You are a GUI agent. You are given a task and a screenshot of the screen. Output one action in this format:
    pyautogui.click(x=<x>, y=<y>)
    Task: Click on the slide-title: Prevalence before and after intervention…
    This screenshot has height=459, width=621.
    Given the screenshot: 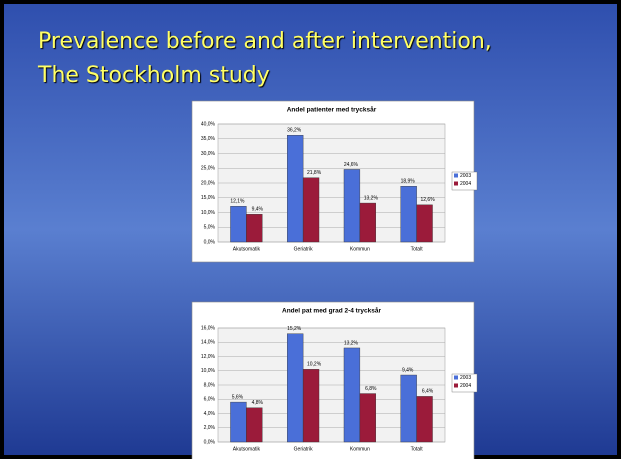 What is the action you would take?
    pyautogui.click(x=265, y=41)
    